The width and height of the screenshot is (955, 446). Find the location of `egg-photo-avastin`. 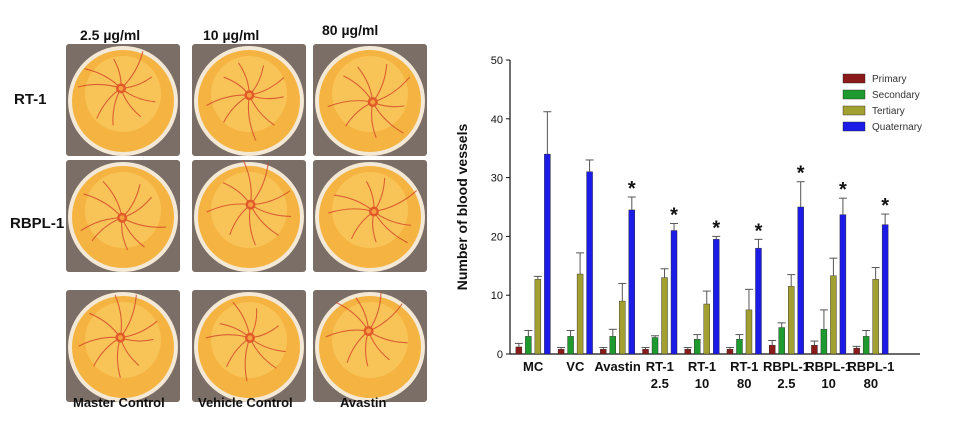

egg-photo-avastin is located at coordinates (370, 346).